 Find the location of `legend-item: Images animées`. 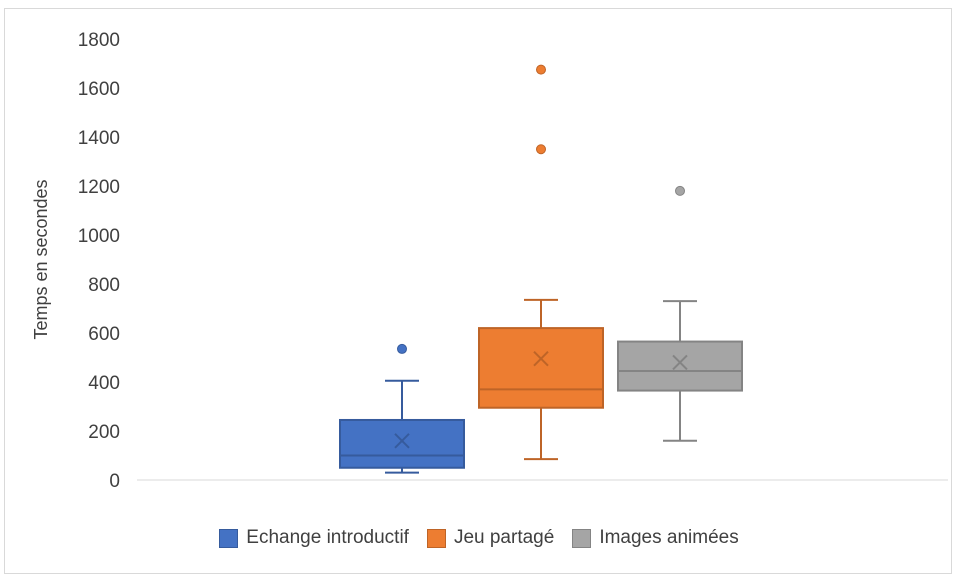

legend-item: Images animées is located at coordinates (655, 538).